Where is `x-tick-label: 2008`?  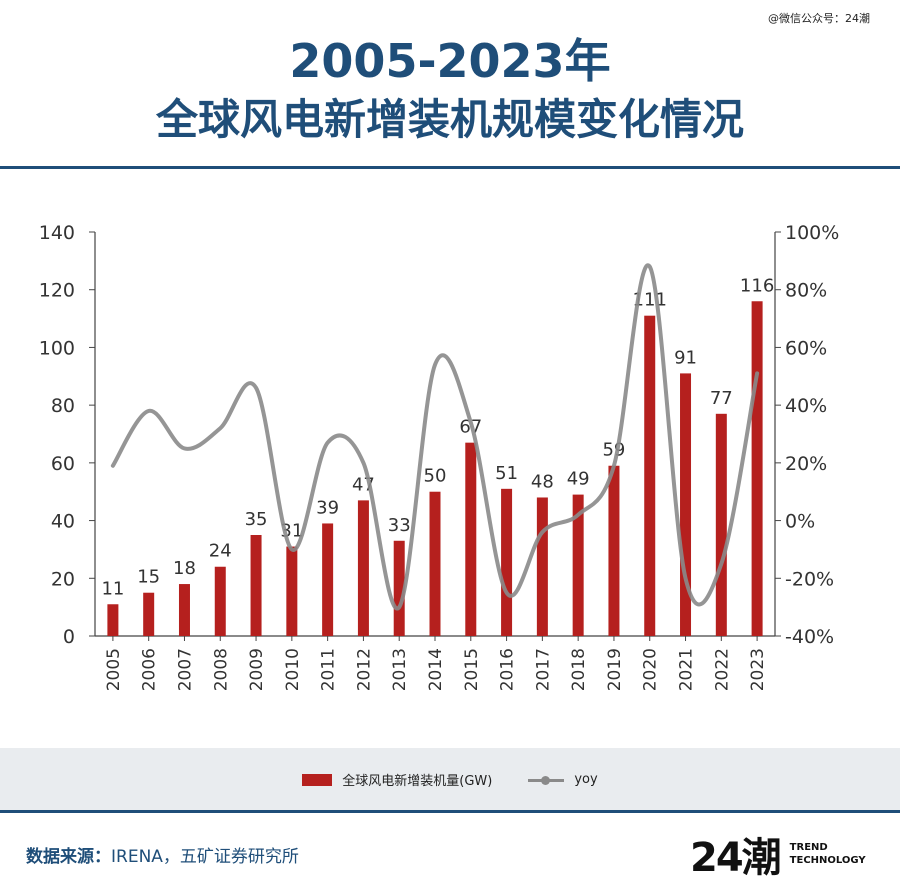
x-tick-label: 2008 is located at coordinates (221, 669).